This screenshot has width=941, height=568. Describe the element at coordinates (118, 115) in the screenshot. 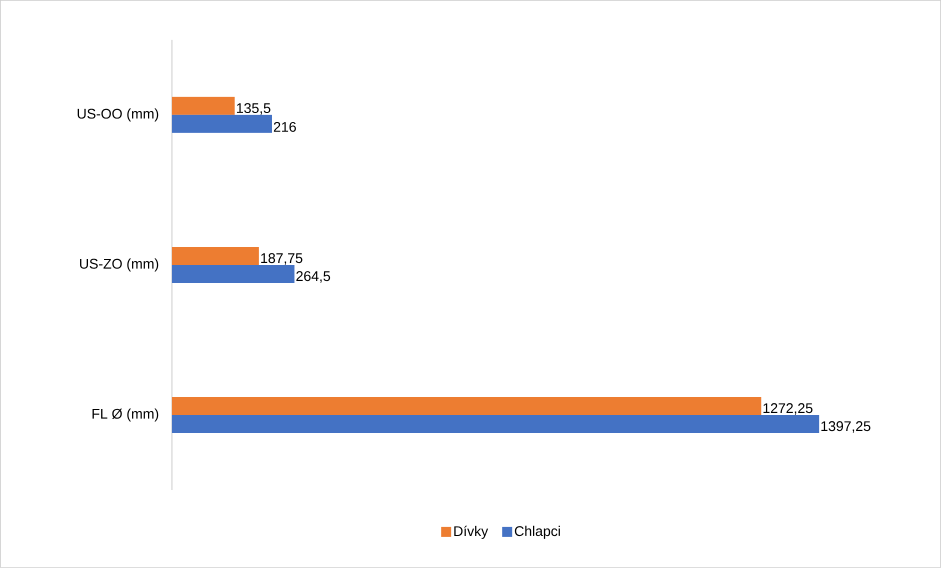

I see `y-tick-label: US-OO (mm)` at that location.